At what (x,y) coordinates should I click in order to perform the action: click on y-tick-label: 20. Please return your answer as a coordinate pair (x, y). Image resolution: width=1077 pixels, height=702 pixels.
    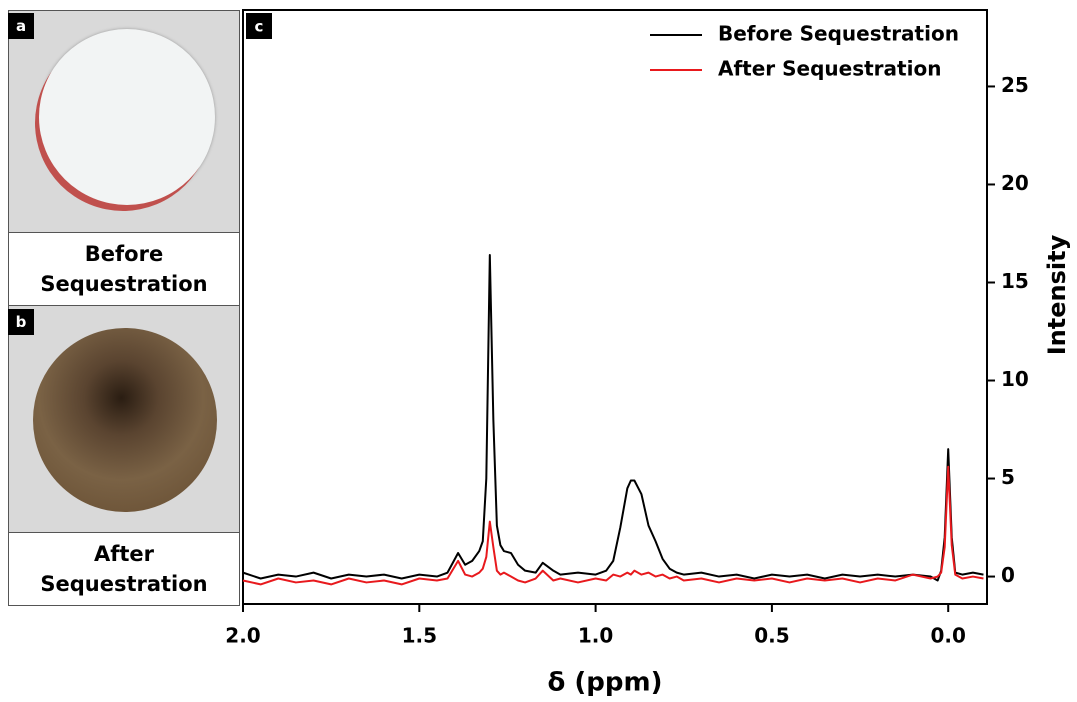
    Looking at the image, I should click on (1015, 183).